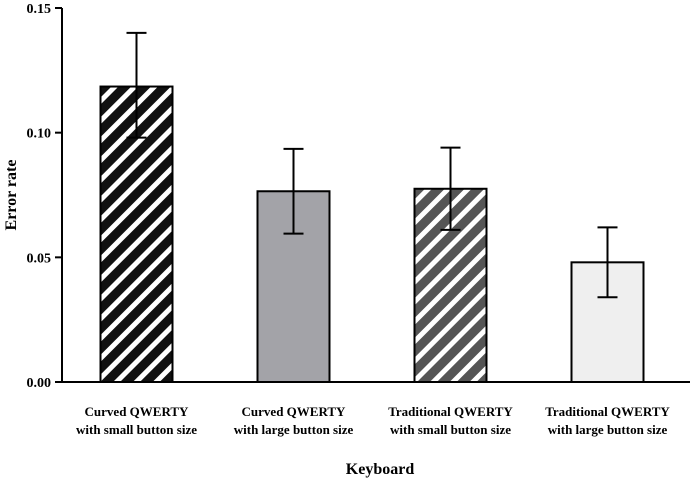  Describe the element at coordinates (39, 134) in the screenshot. I see `y-tick-label: 0.10` at that location.